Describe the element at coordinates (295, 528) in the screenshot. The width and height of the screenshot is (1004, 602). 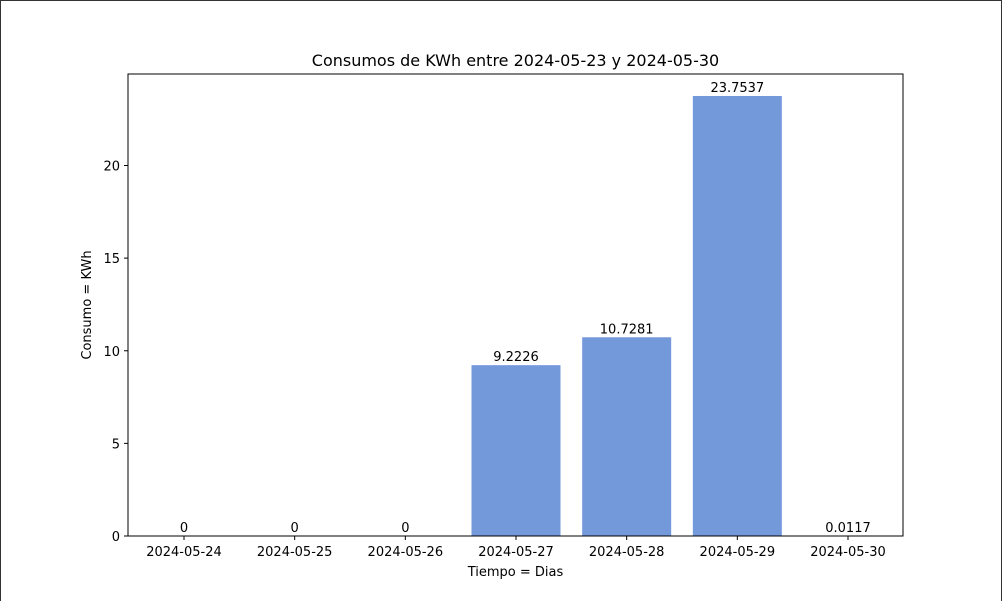
I see `data-label-2024-05-25: 0` at that location.